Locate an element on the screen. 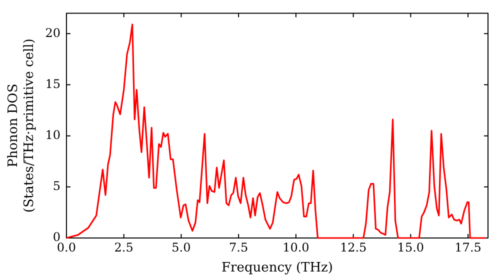 The height and width of the screenshot is (280, 500). x-tick-label: 2.5 is located at coordinates (124, 247).